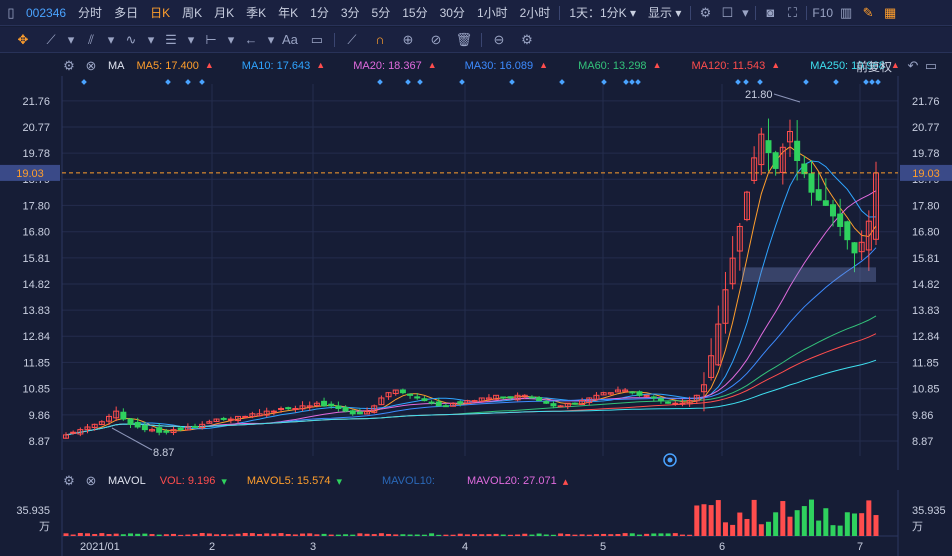 The height and width of the screenshot is (556, 952). I want to click on fullscreen-icon: ⛶, so click(792, 12).